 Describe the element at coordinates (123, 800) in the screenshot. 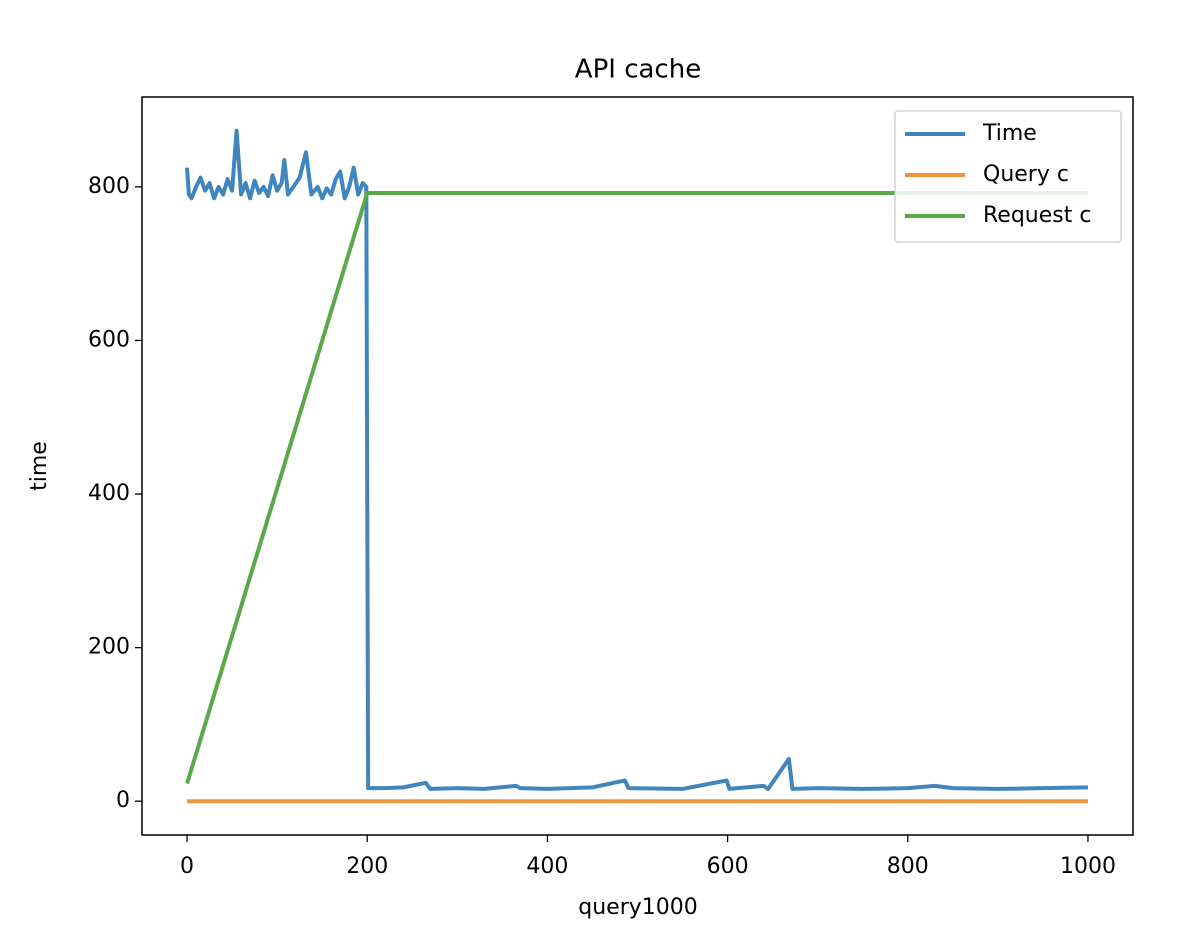

I see `y-tick-label: 0` at that location.